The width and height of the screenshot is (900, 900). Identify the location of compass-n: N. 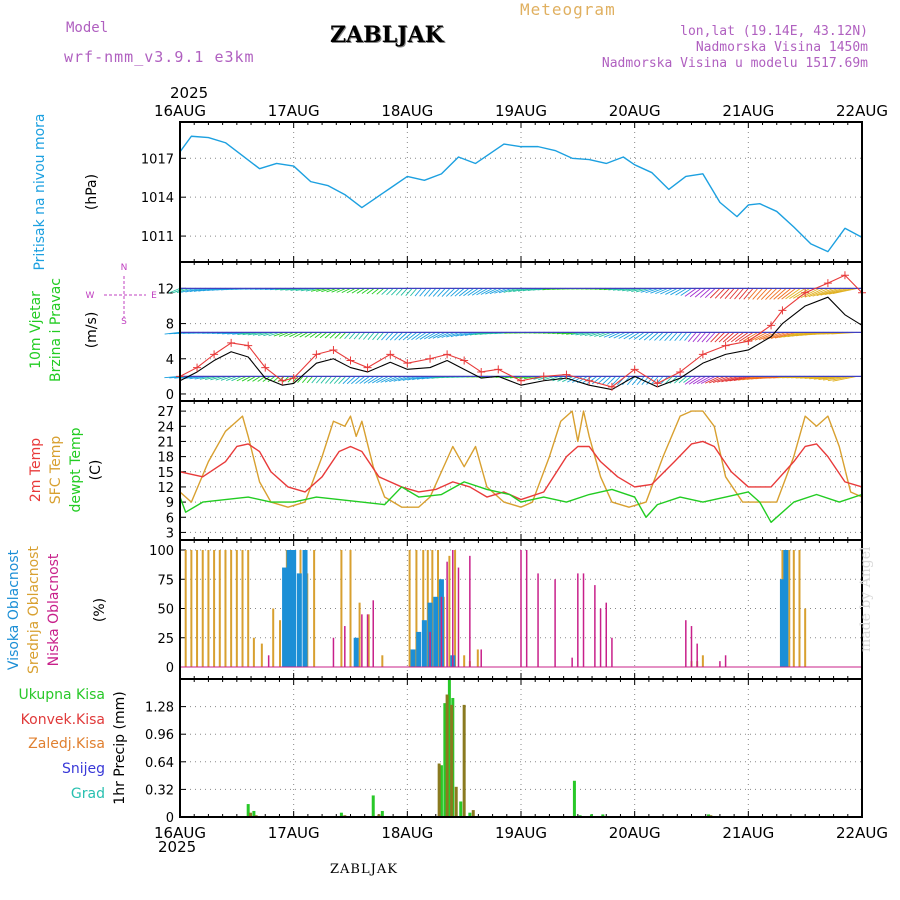
(124, 268).